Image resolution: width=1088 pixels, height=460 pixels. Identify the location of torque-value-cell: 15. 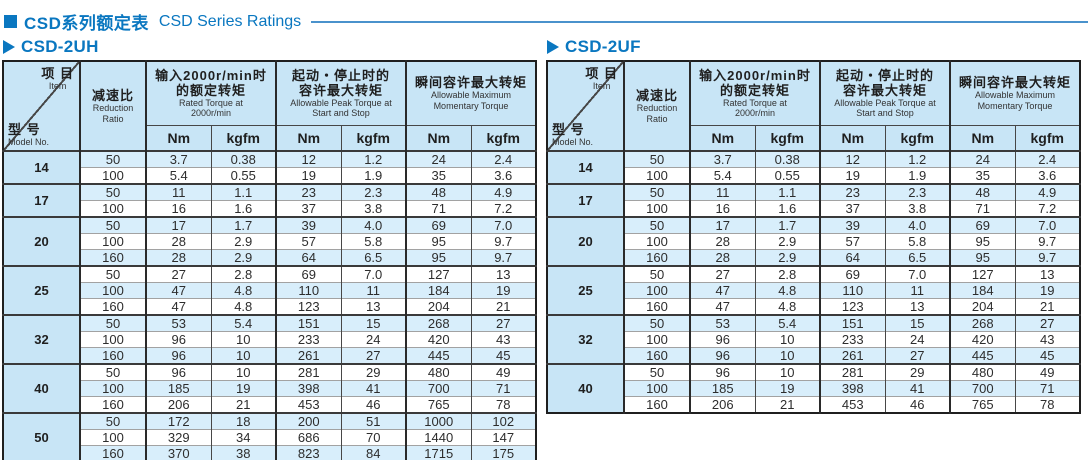
(917, 323).